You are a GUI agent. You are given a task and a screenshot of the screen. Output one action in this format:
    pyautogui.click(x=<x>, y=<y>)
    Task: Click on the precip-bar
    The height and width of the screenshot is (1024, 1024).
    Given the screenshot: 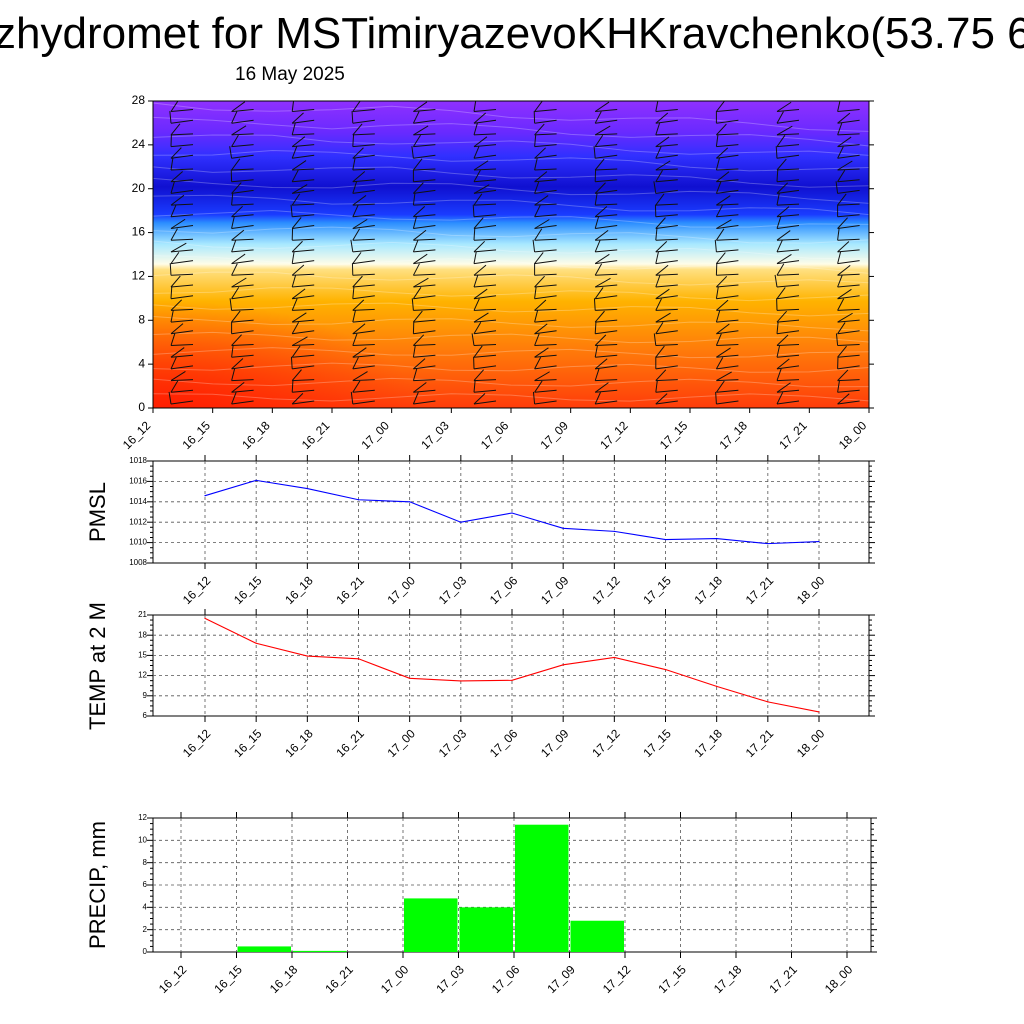 What is the action you would take?
    pyautogui.click(x=320, y=951)
    